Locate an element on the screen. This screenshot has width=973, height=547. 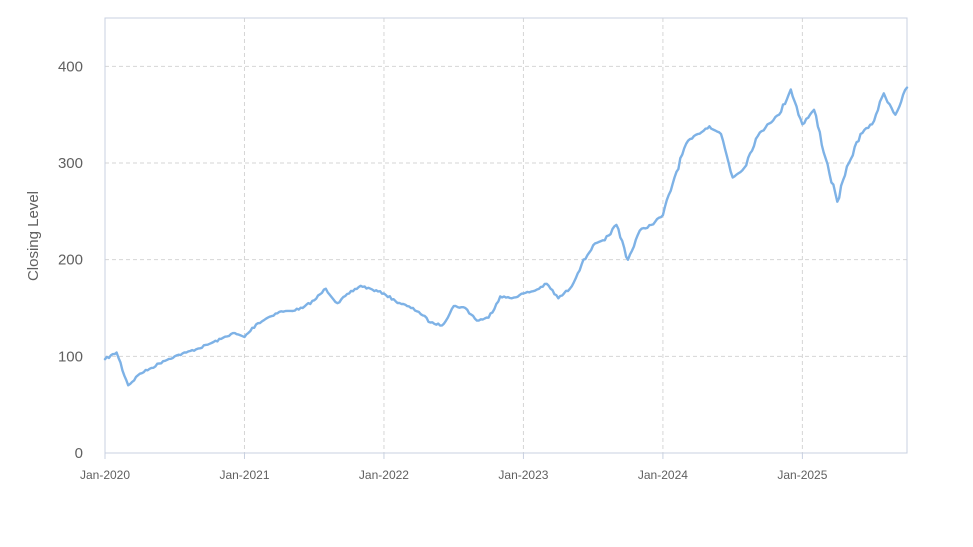
x-tick-label: Jan-2020 is located at coordinates (105, 475).